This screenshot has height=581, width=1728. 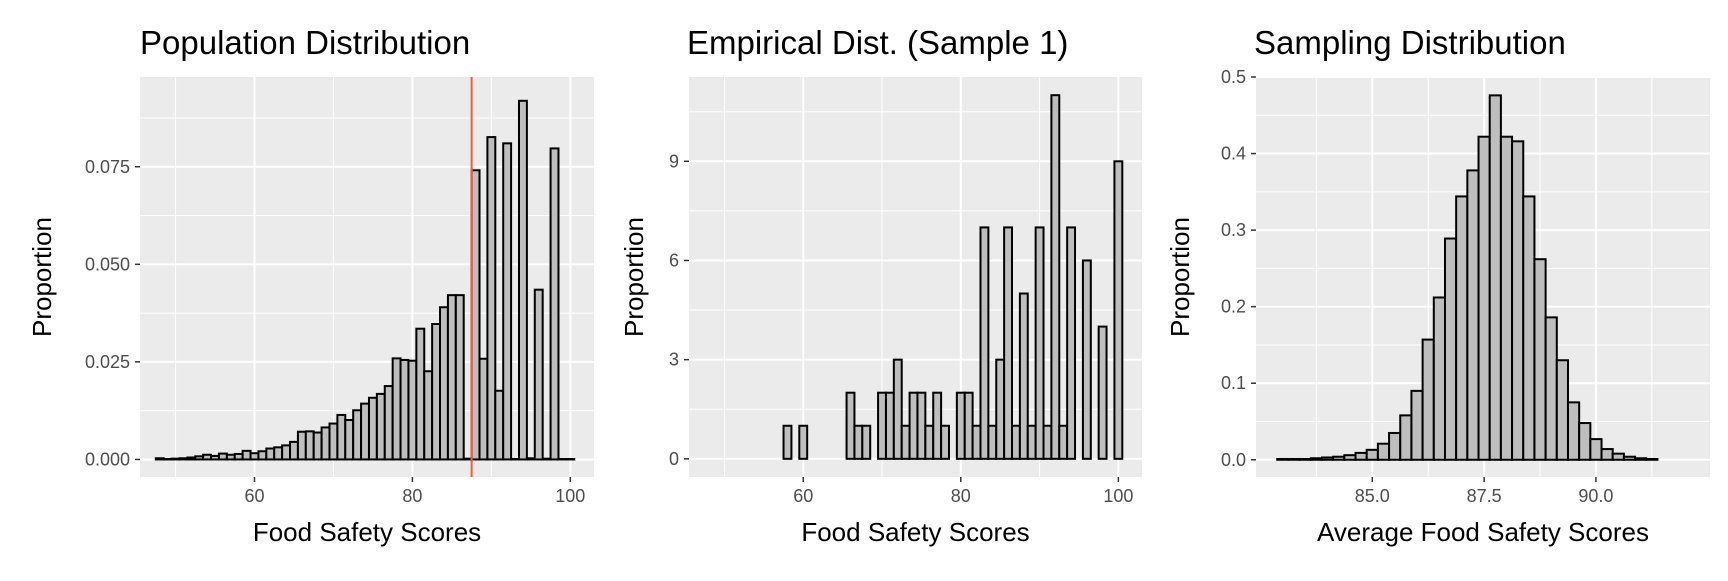 What do you see at coordinates (1410, 42) in the screenshot?
I see `chart-title: Sampling Distribution` at bounding box center [1410, 42].